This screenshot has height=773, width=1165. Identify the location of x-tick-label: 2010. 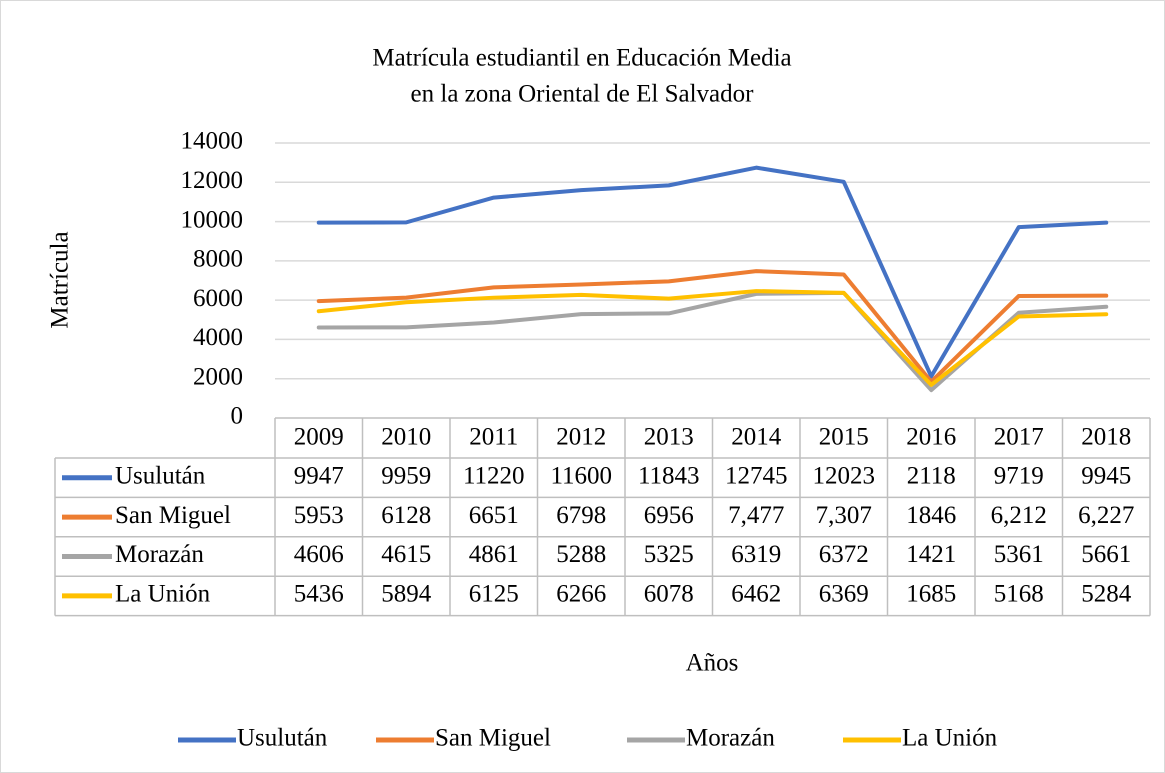
(406, 437).